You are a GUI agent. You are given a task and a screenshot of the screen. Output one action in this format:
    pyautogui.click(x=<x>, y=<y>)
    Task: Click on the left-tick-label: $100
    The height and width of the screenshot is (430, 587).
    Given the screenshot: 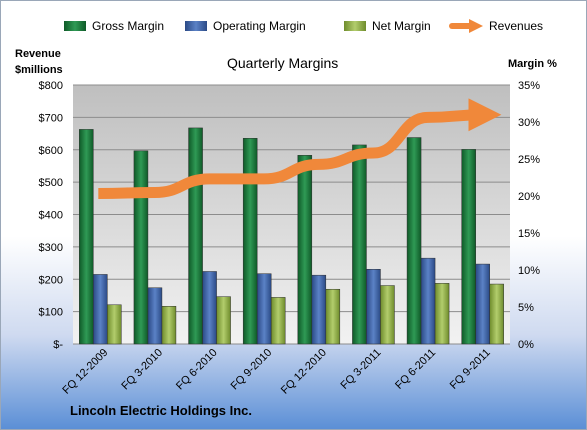 What is the action you would take?
    pyautogui.click(x=51, y=313)
    